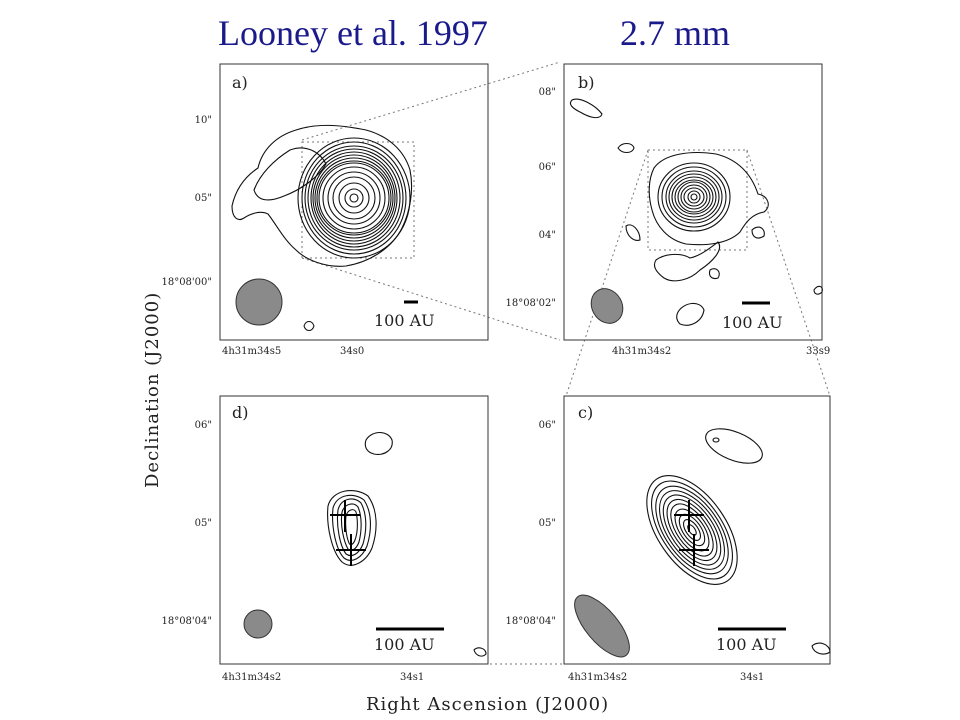 The height and width of the screenshot is (720, 960). I want to click on beam-ellipse-b, so click(607, 306).